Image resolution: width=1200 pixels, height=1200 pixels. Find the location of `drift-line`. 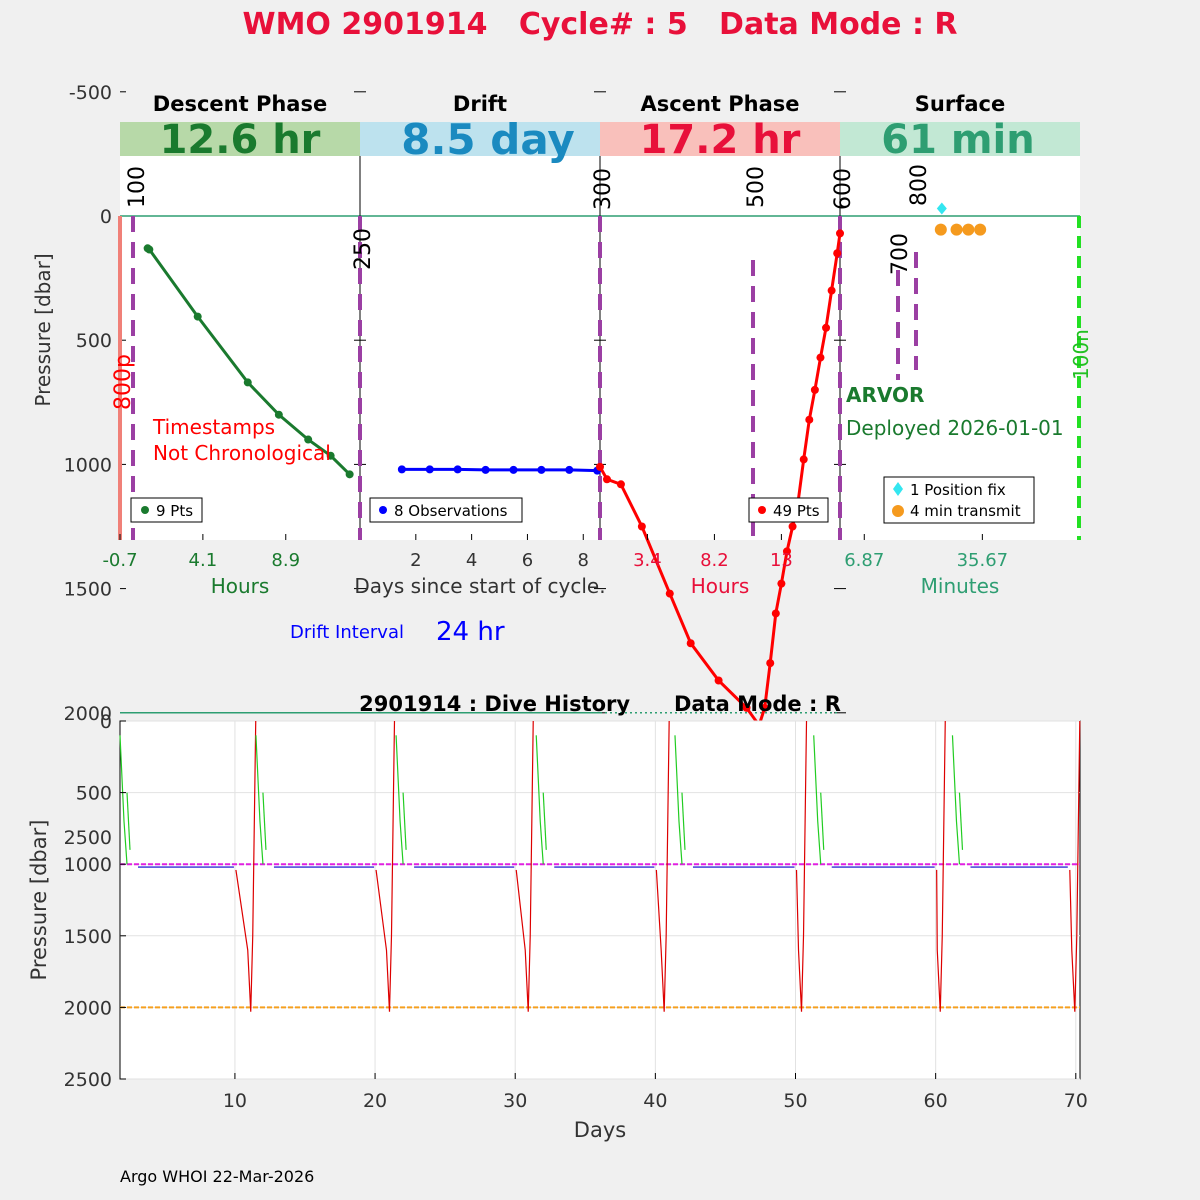

drift-line is located at coordinates (499, 470).